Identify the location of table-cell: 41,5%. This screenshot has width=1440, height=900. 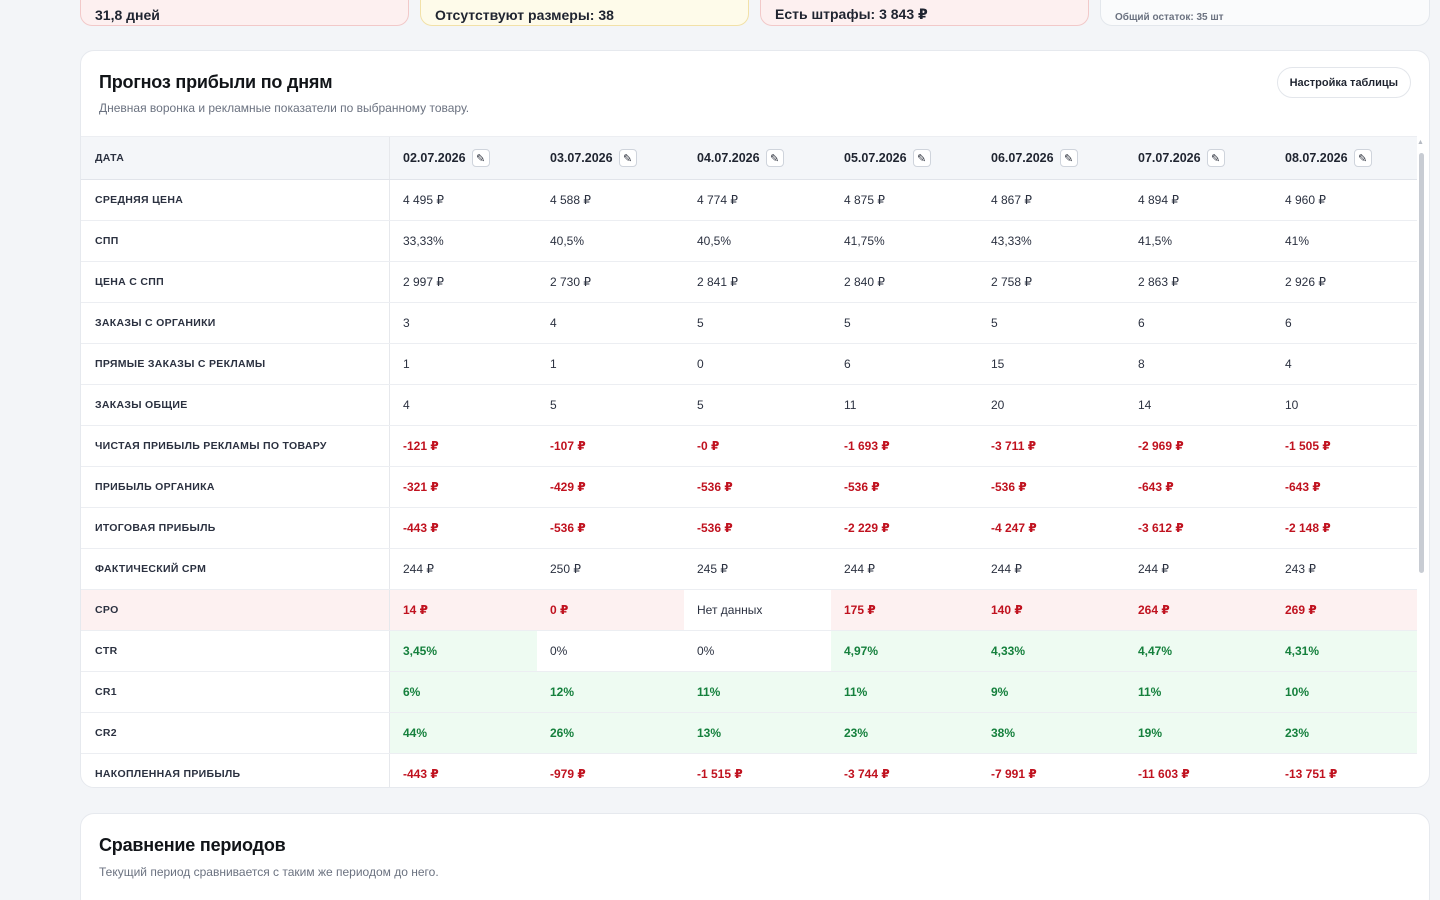
(1155, 241).